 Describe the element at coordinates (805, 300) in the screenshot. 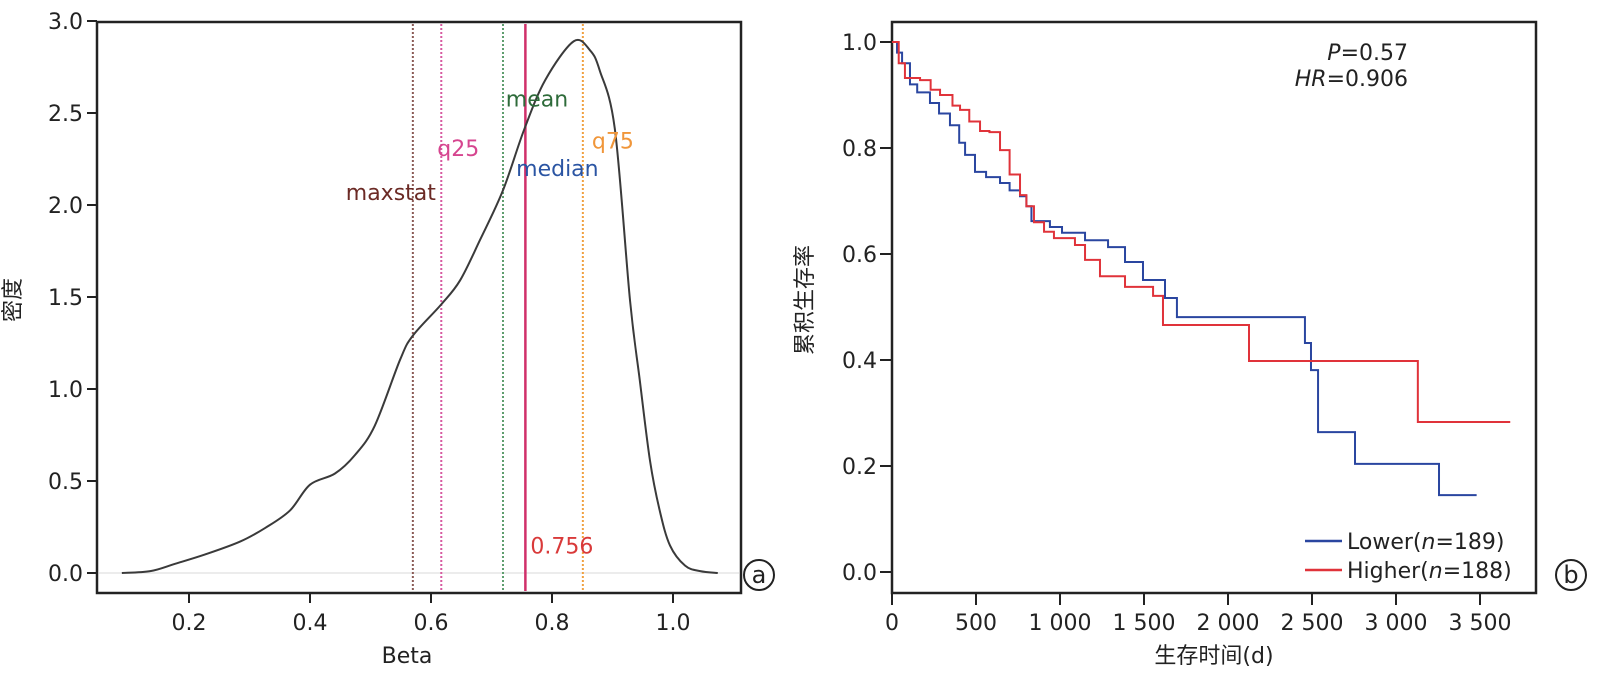

I see `y-axis-label: 累积生存率` at that location.